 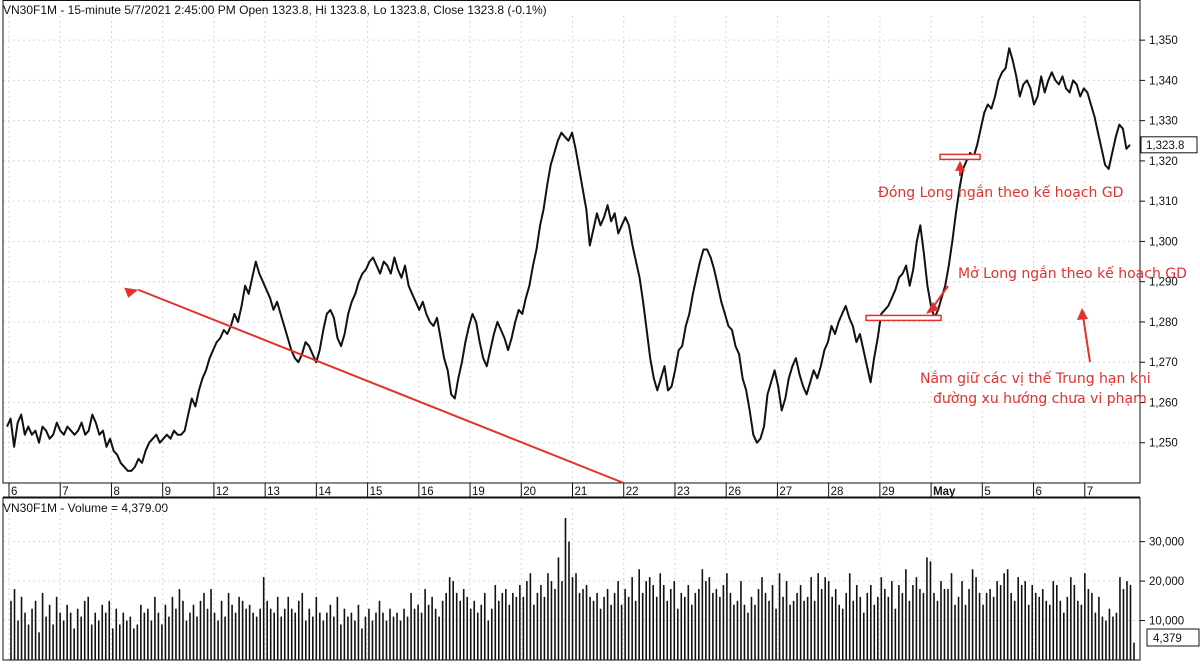 What do you see at coordinates (381, 386) in the screenshot?
I see `trendline` at bounding box center [381, 386].